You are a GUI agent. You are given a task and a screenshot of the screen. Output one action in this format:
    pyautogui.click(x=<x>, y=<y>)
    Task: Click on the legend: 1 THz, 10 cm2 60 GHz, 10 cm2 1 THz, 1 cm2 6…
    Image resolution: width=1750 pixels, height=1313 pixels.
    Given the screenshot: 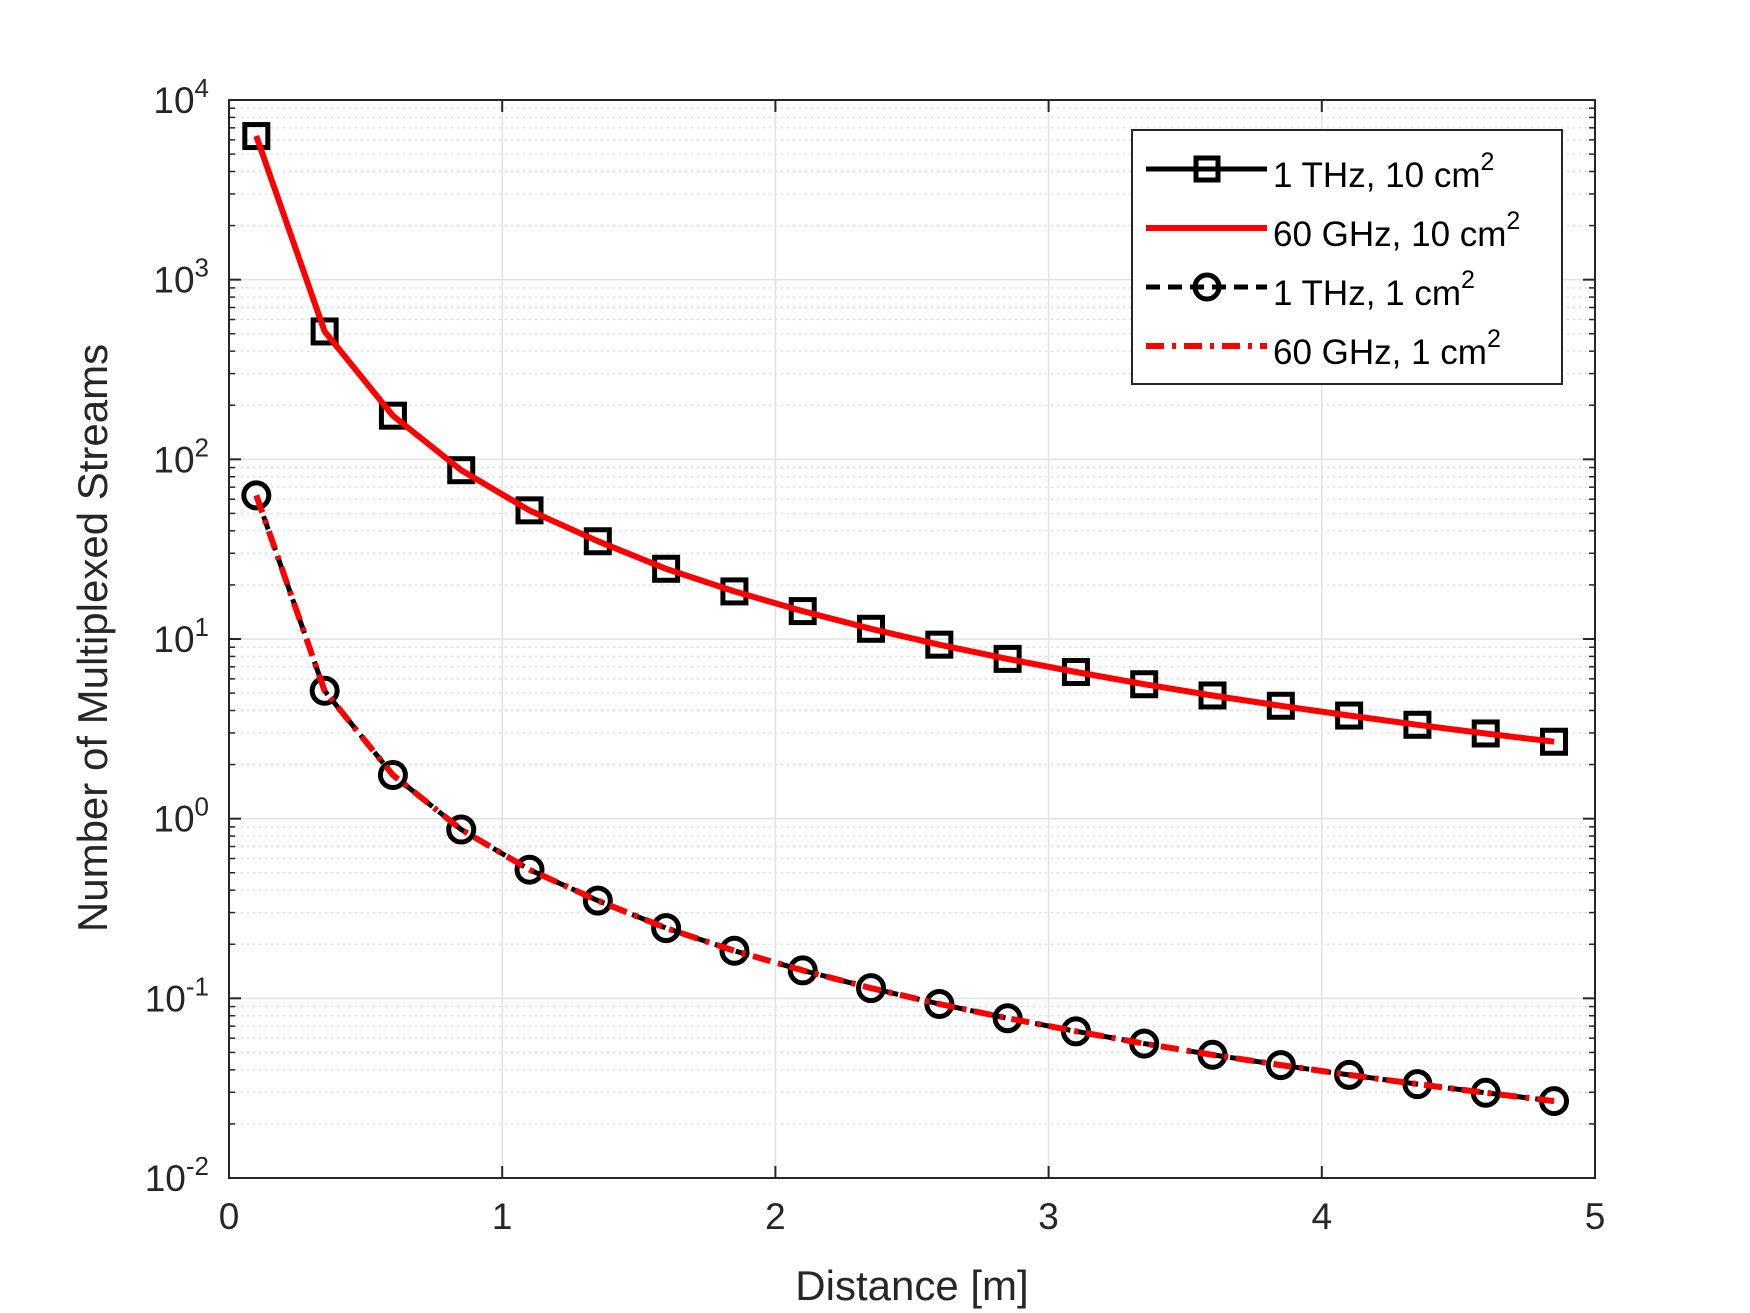 What is the action you would take?
    pyautogui.click(x=1347, y=257)
    